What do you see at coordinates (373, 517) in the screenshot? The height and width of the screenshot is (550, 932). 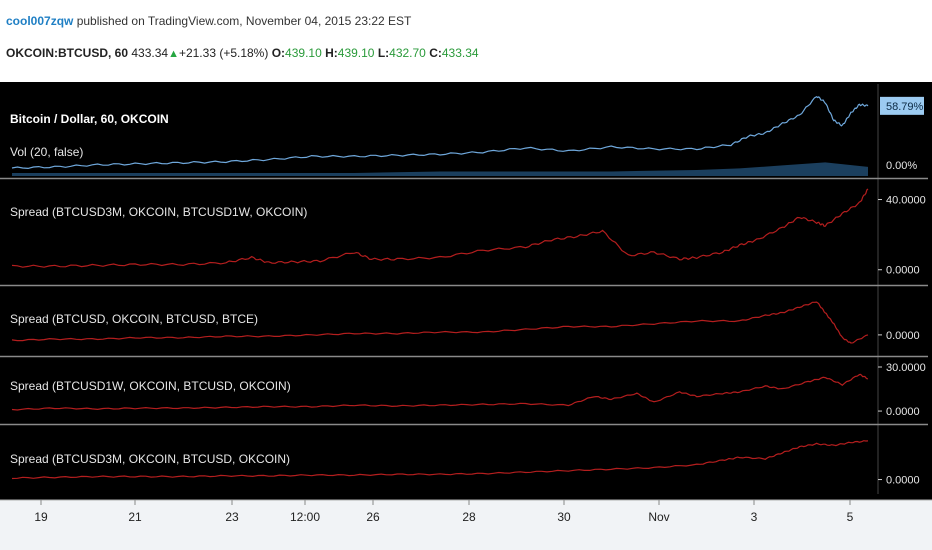 I see `x-tick-label: 26` at bounding box center [373, 517].